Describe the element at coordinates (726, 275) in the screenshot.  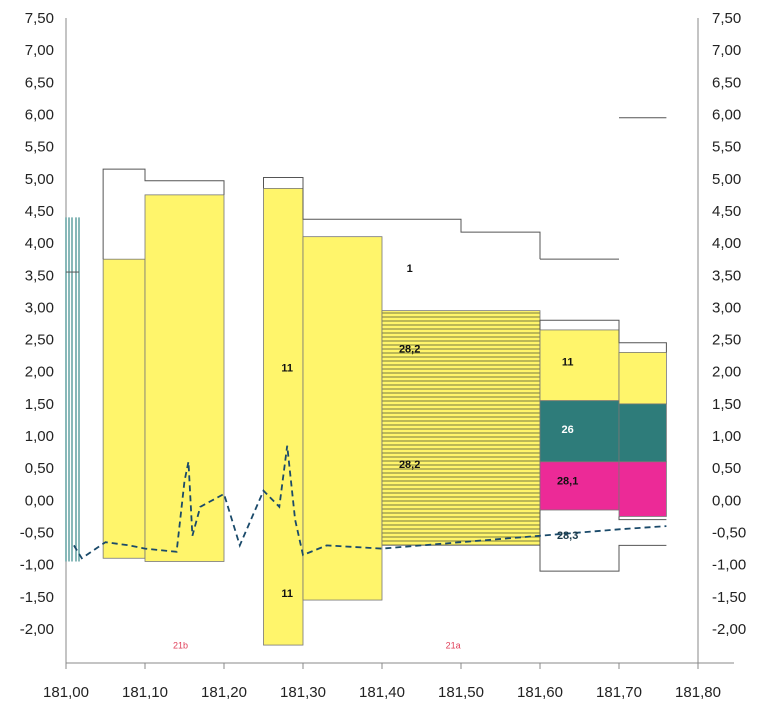
I see `y-tick-label-right: 3,50` at that location.